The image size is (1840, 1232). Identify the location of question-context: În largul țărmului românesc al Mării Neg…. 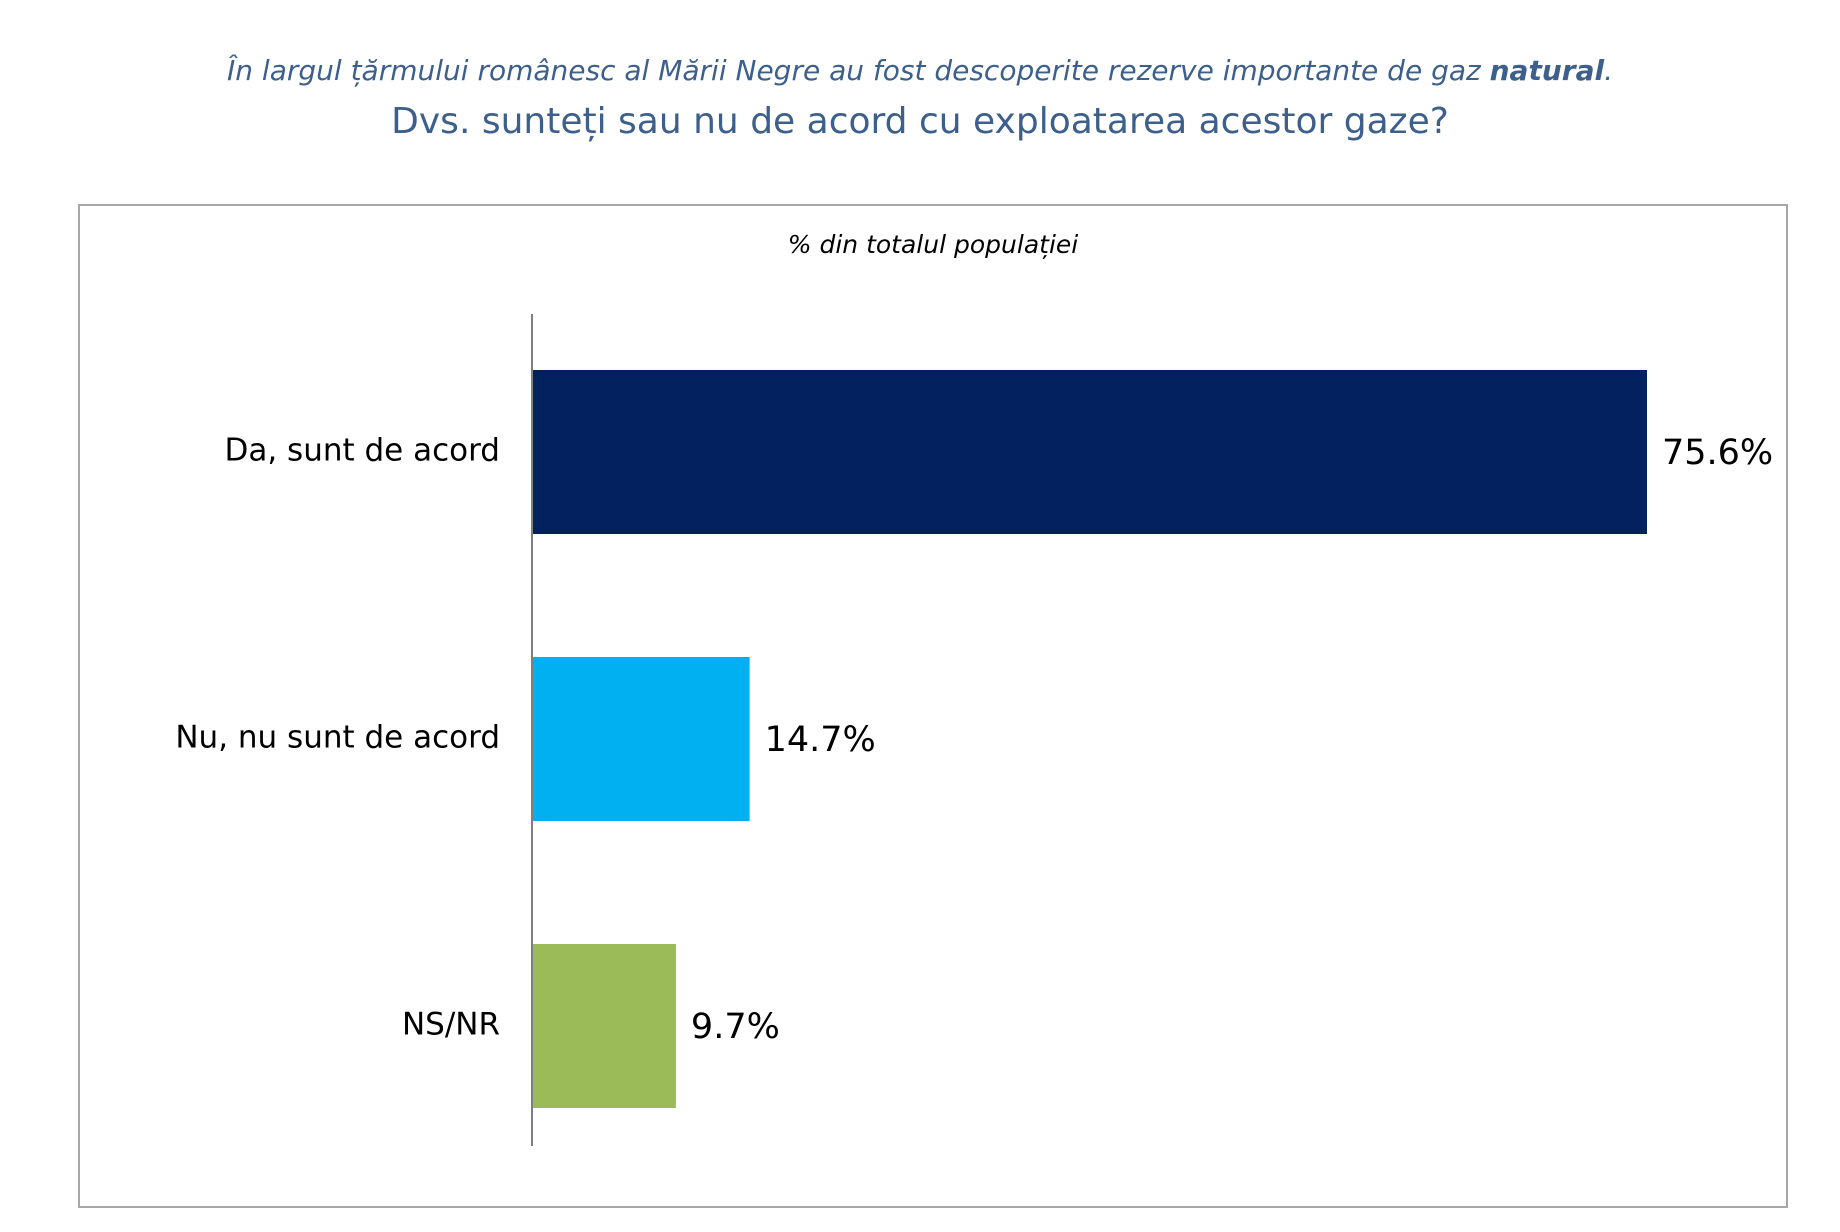
(920, 71).